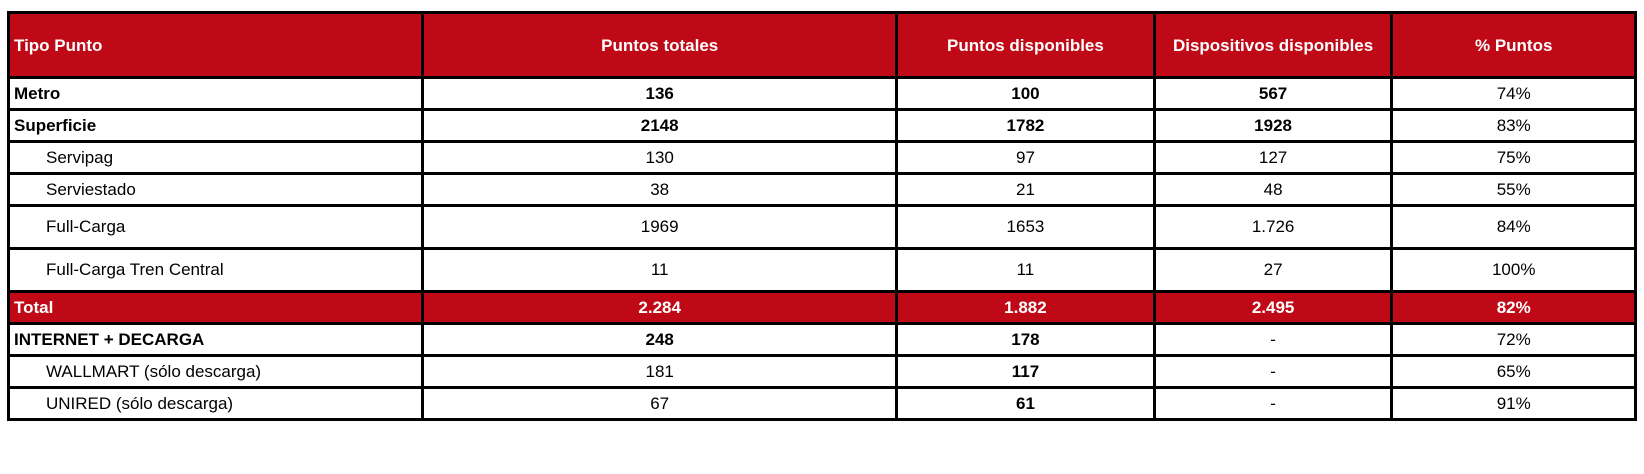 This screenshot has width=1644, height=474. I want to click on table-row: Full-Carga Tren Central 11 11 27 100%, so click(821, 270).